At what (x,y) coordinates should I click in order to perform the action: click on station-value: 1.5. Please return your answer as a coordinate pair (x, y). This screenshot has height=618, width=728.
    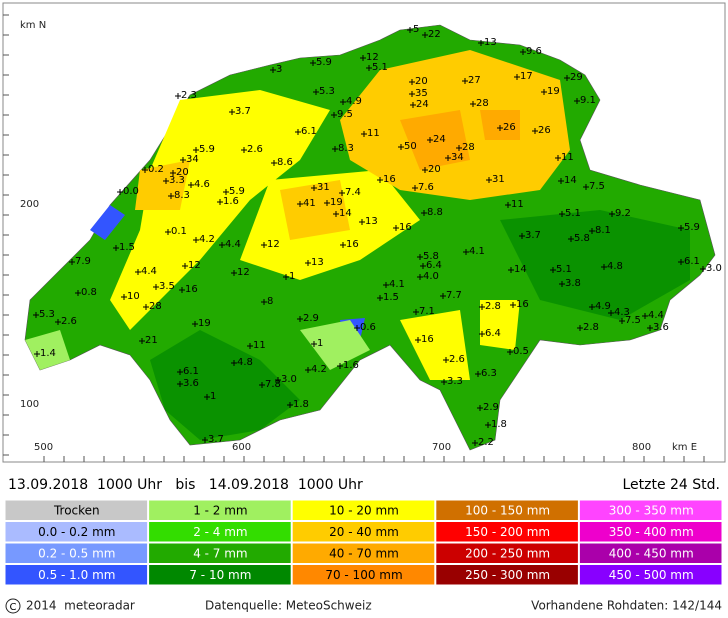
    Looking at the image, I should click on (391, 297).